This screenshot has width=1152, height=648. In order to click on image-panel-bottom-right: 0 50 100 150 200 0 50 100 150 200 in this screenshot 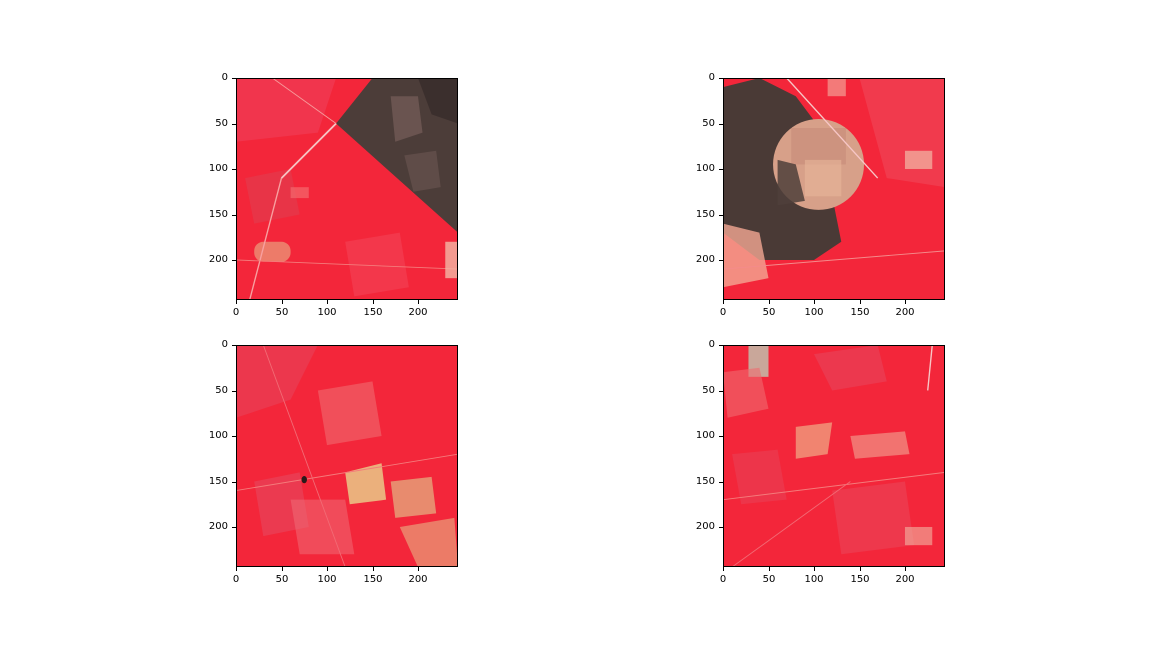, I will do `click(820, 462)`.